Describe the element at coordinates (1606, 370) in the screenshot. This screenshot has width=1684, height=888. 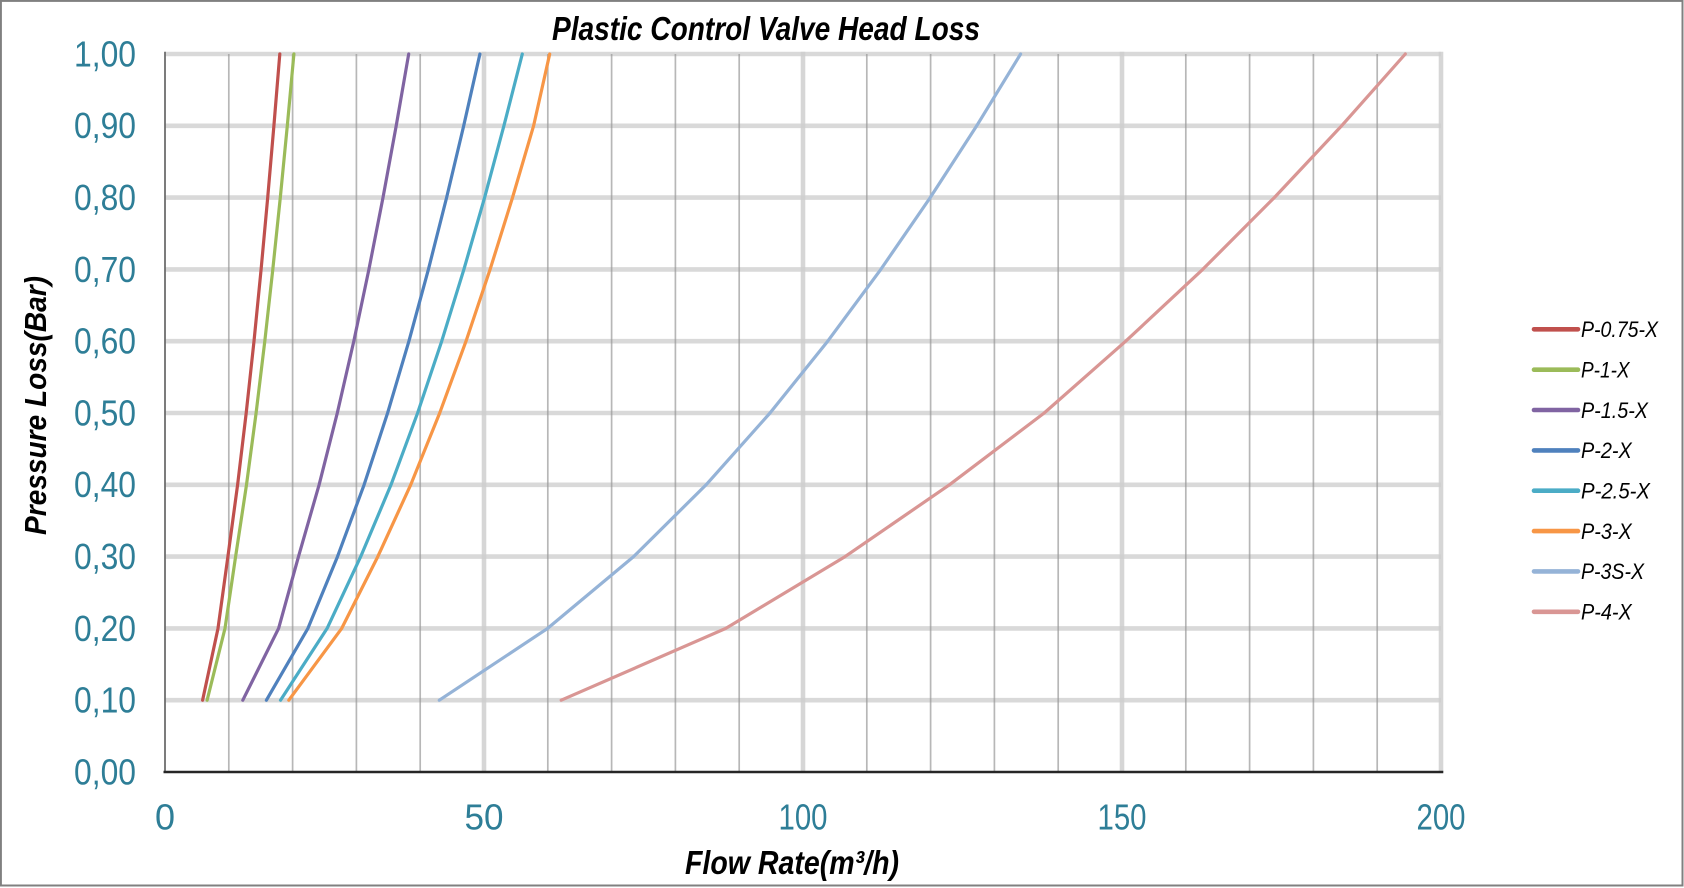
I see `svg-text: P-1-X` at that location.